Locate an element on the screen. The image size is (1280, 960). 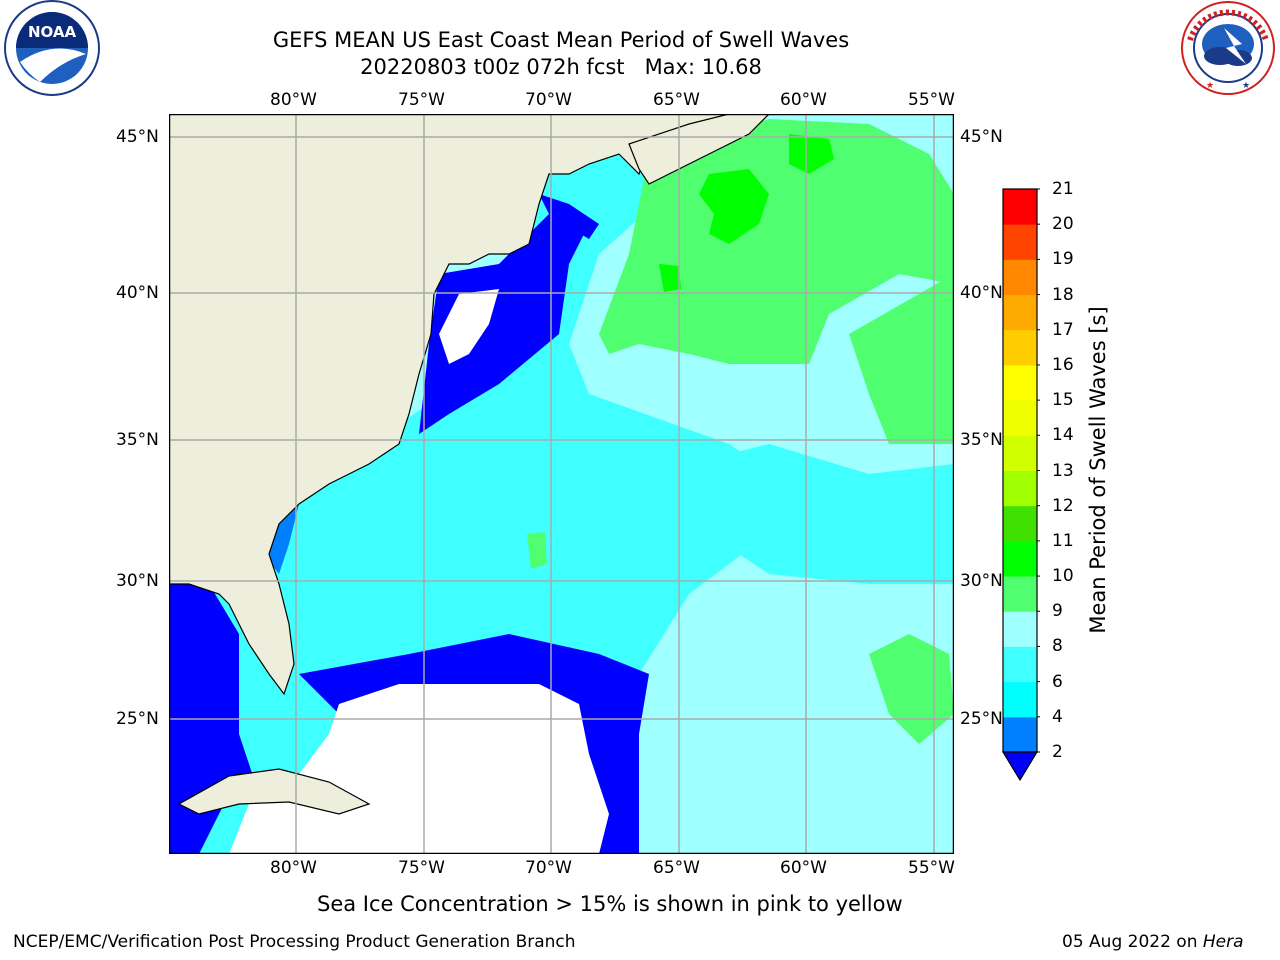
noaa-logo-text: NOAA is located at coordinates (52, 32).